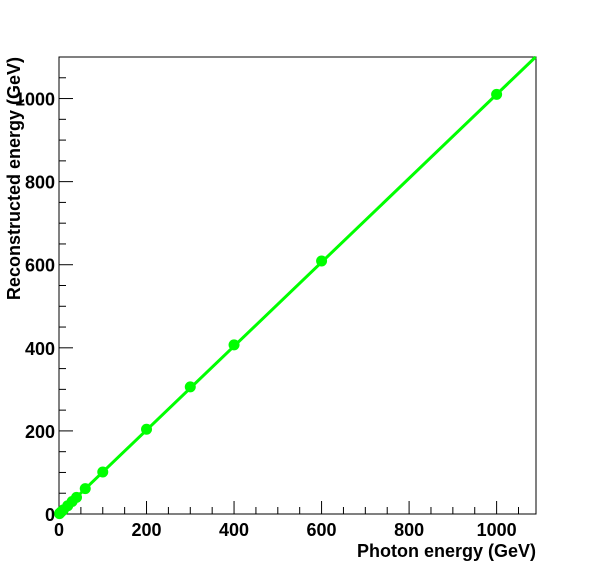 Image resolution: width=596 pixels, height=572 pixels. I want to click on x-tick-label: 1000, so click(497, 530).